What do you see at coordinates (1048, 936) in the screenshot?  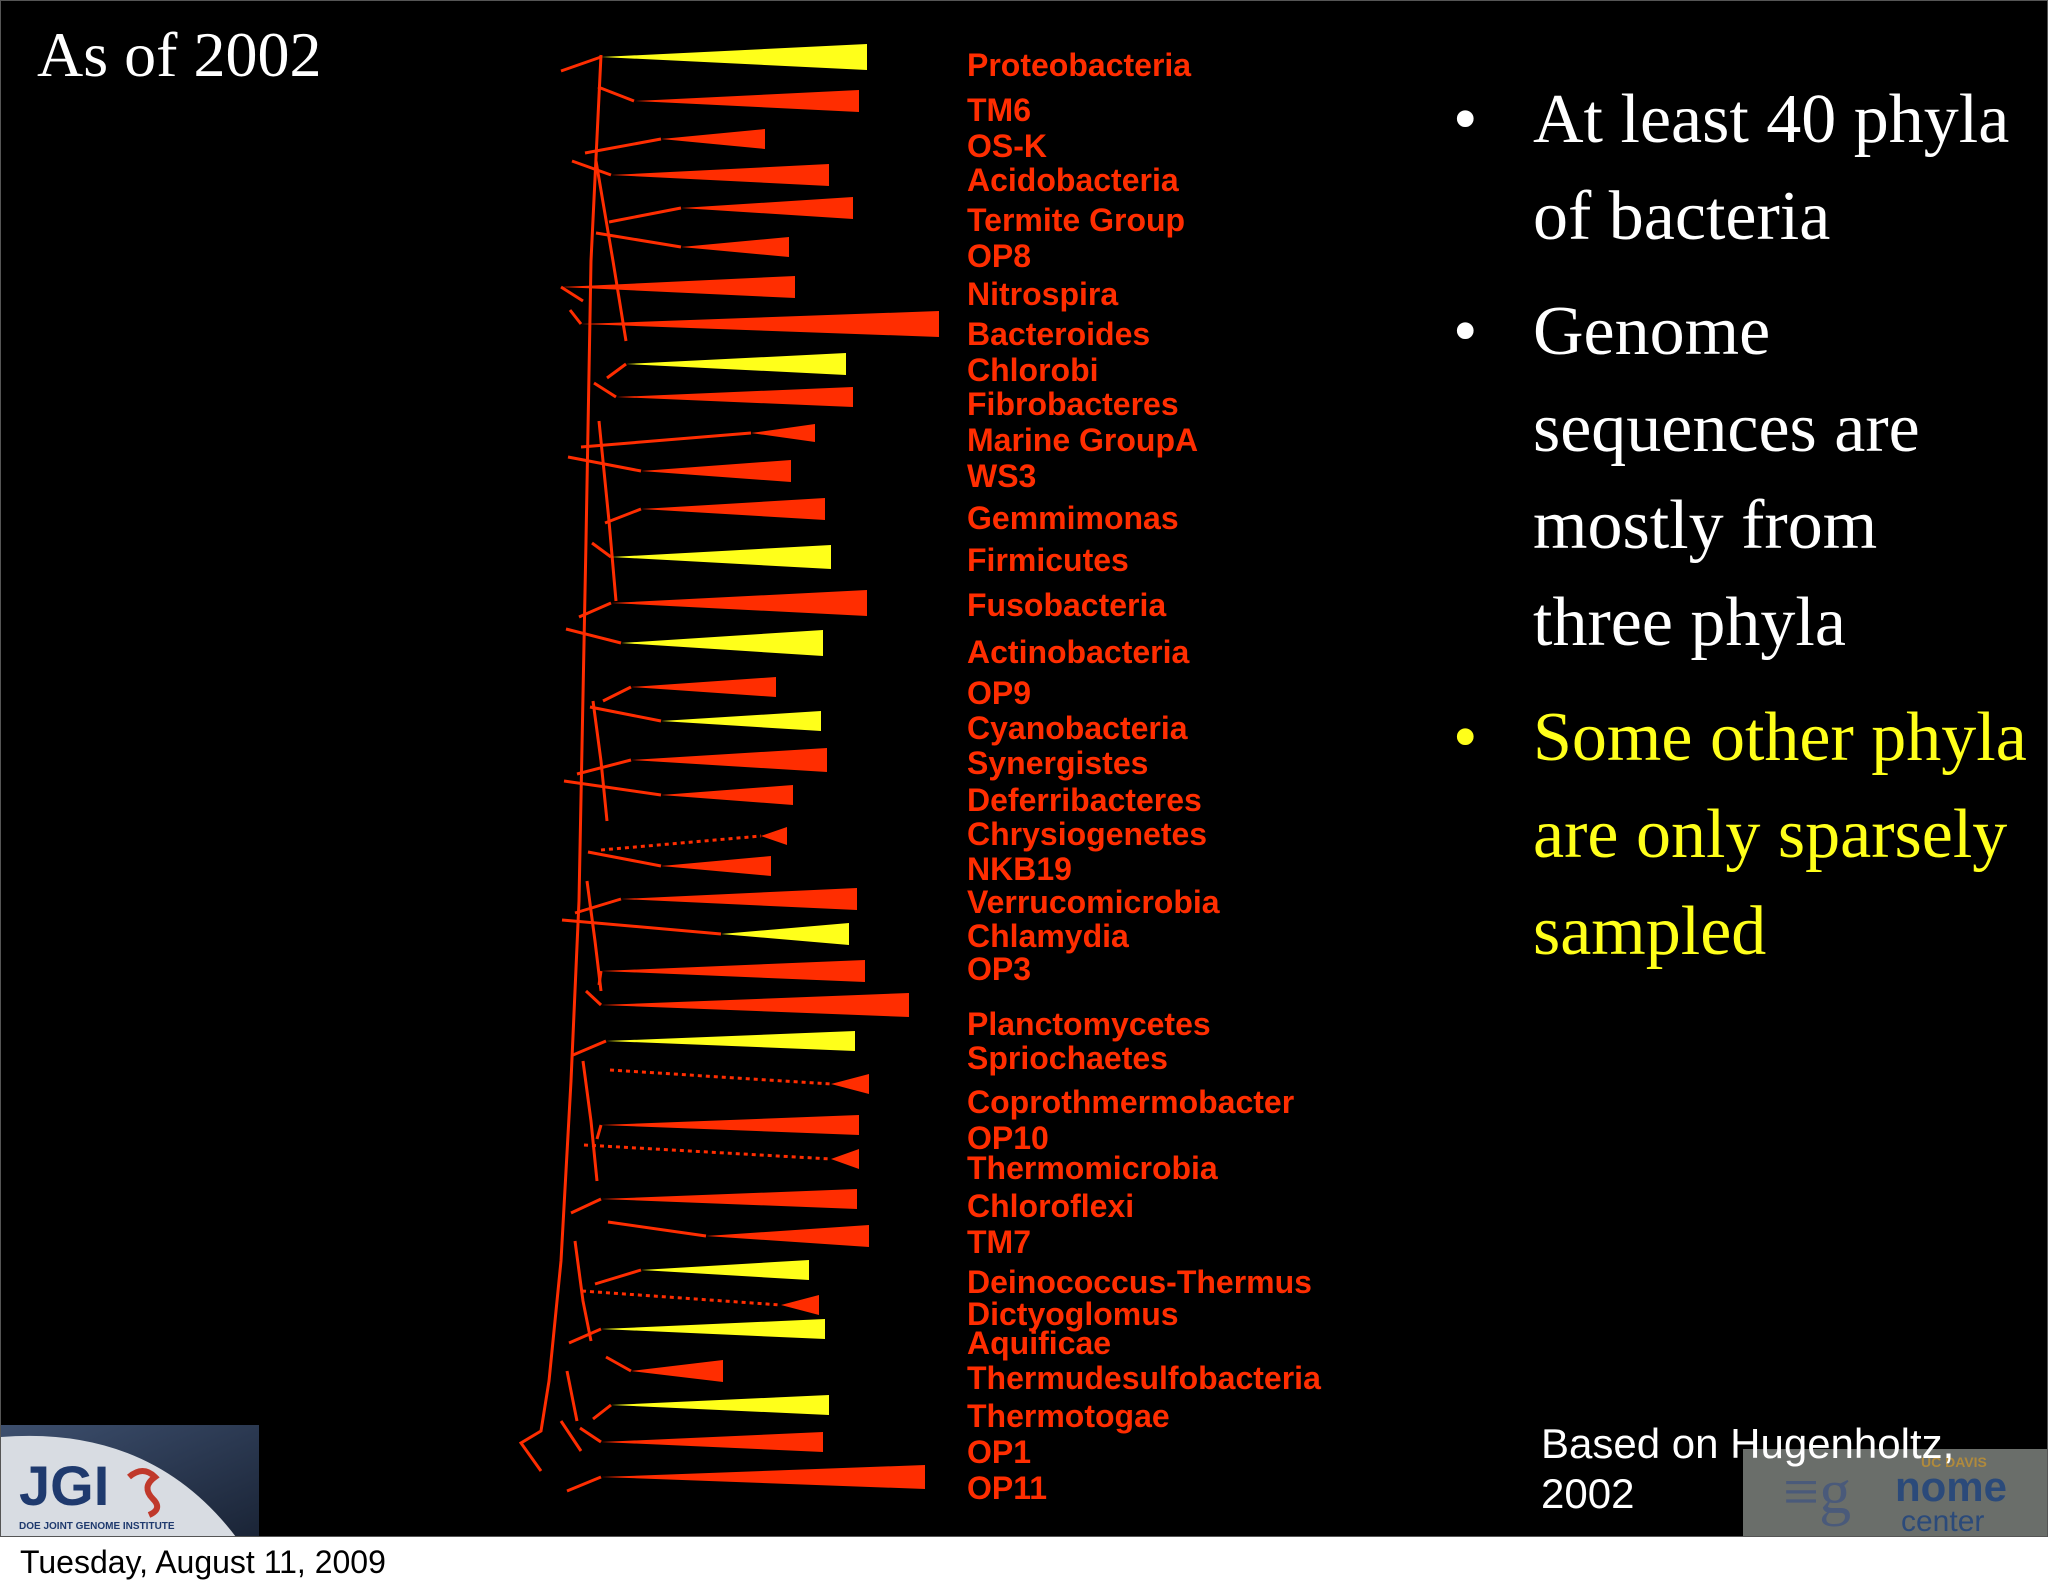 I see `phylum-label: Chlamydia` at bounding box center [1048, 936].